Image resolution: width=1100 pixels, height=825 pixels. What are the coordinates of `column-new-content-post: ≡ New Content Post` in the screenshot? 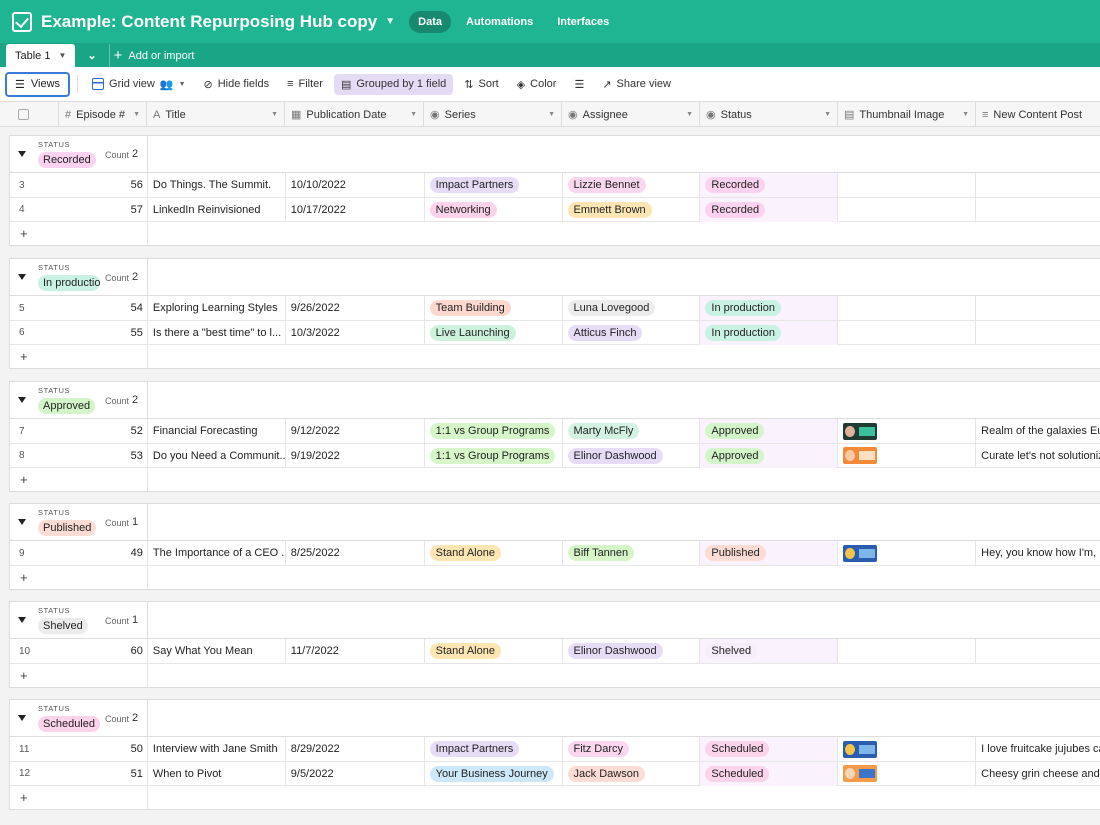 It's located at (1038, 114).